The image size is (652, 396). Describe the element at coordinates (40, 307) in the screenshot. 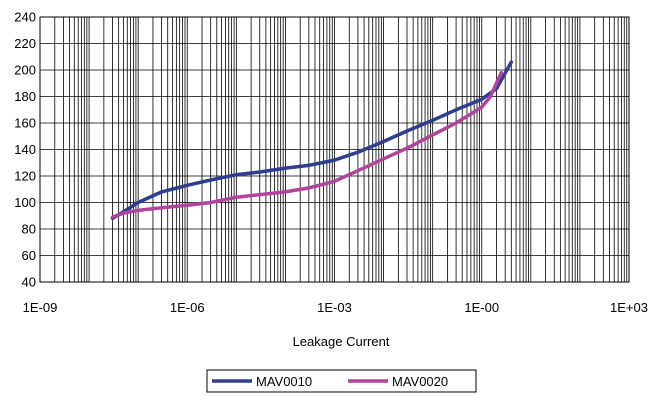

I see `x-tick-label: 1E-09` at that location.